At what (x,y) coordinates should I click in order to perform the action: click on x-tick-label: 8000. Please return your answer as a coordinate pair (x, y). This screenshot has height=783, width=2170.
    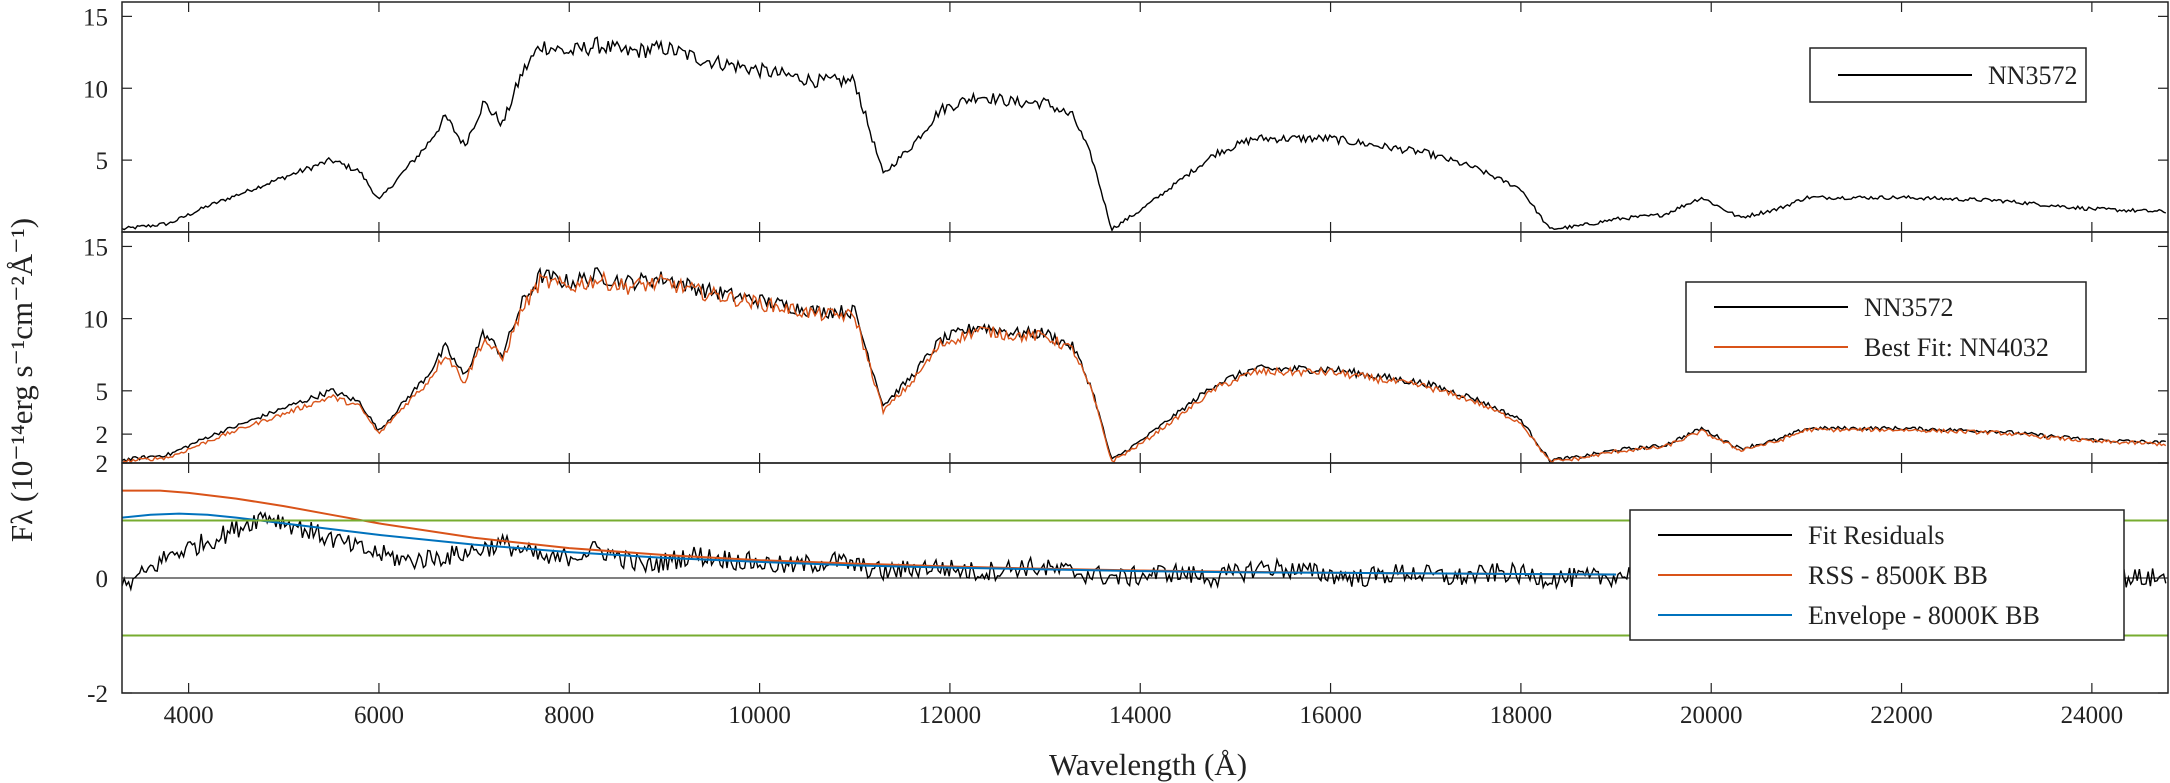
    Looking at the image, I should click on (569, 715).